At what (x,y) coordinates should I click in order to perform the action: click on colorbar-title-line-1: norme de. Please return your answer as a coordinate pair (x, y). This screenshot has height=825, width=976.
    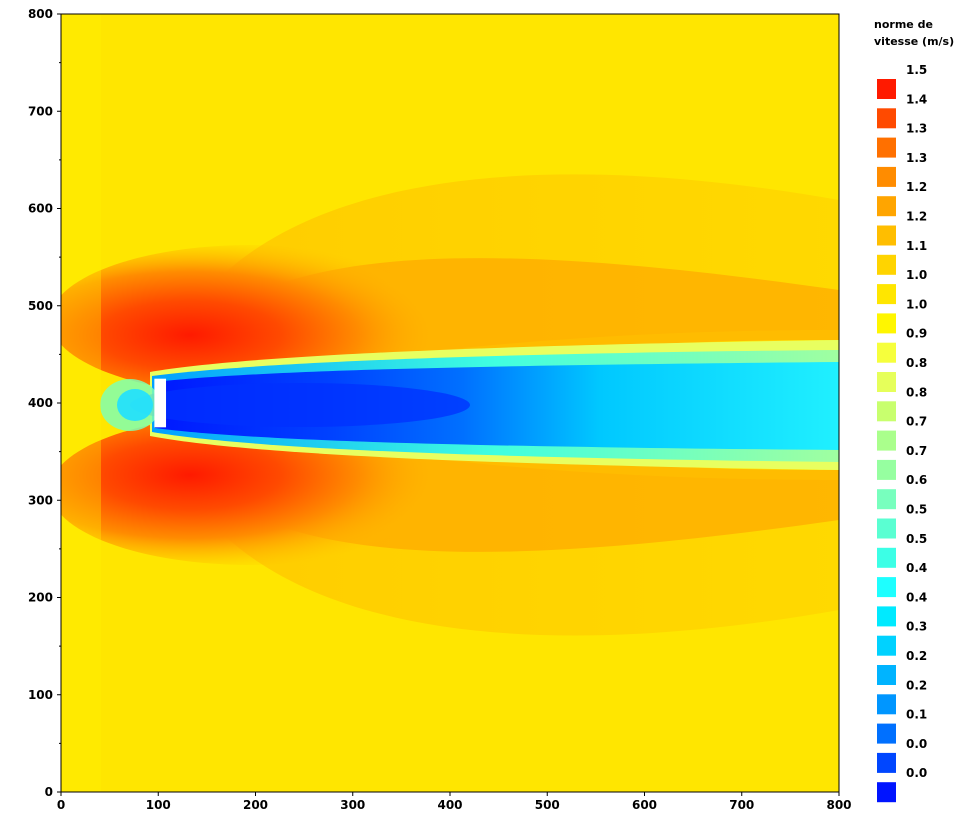
    Looking at the image, I should click on (903, 24).